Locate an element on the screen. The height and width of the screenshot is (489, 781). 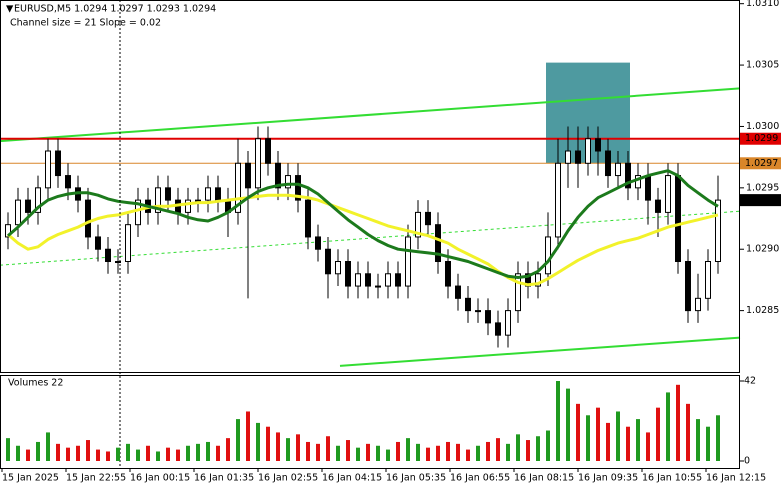
x-tick-label: 16 Jan 08:15 is located at coordinates (544, 478).